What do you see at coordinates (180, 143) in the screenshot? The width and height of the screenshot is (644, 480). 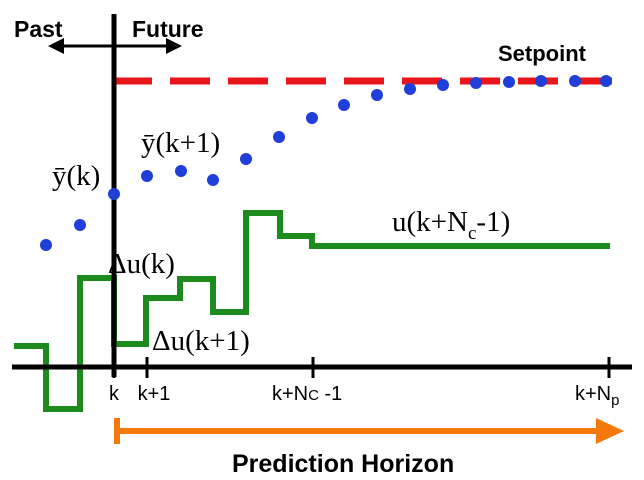 I see `y-k1-label: ȳ(k+1)` at bounding box center [180, 143].